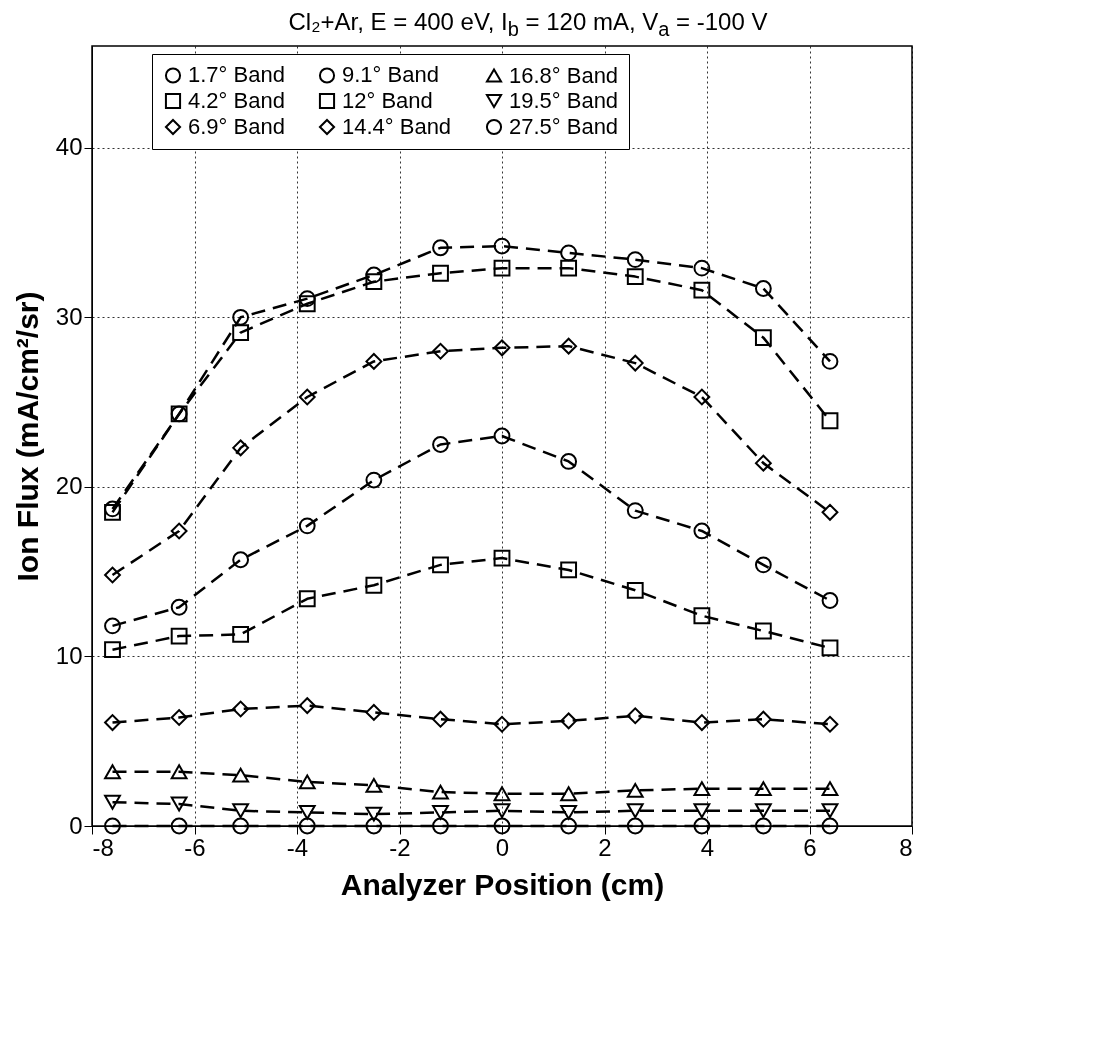 The image size is (1105, 1042). Describe the element at coordinates (400, 847) in the screenshot. I see `x-tick-label: -2` at that location.